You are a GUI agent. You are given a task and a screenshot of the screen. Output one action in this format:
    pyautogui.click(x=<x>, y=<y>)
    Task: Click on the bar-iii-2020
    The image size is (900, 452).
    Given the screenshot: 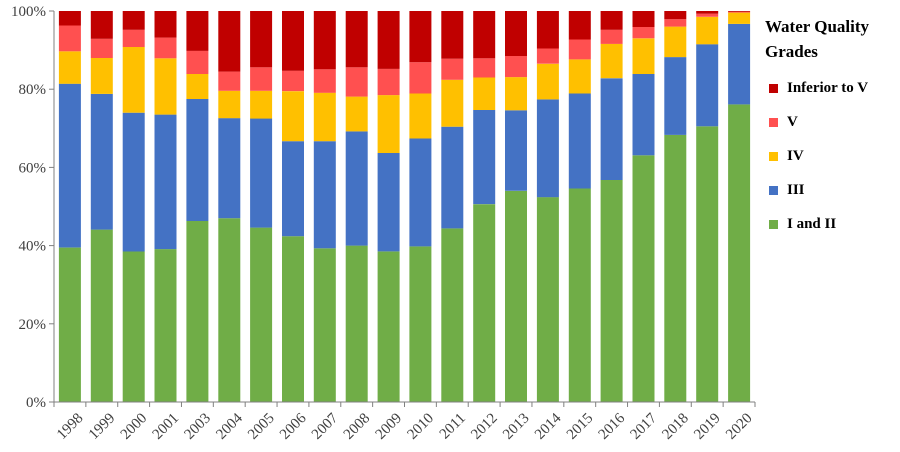 What is the action you would take?
    pyautogui.click(x=739, y=64)
    